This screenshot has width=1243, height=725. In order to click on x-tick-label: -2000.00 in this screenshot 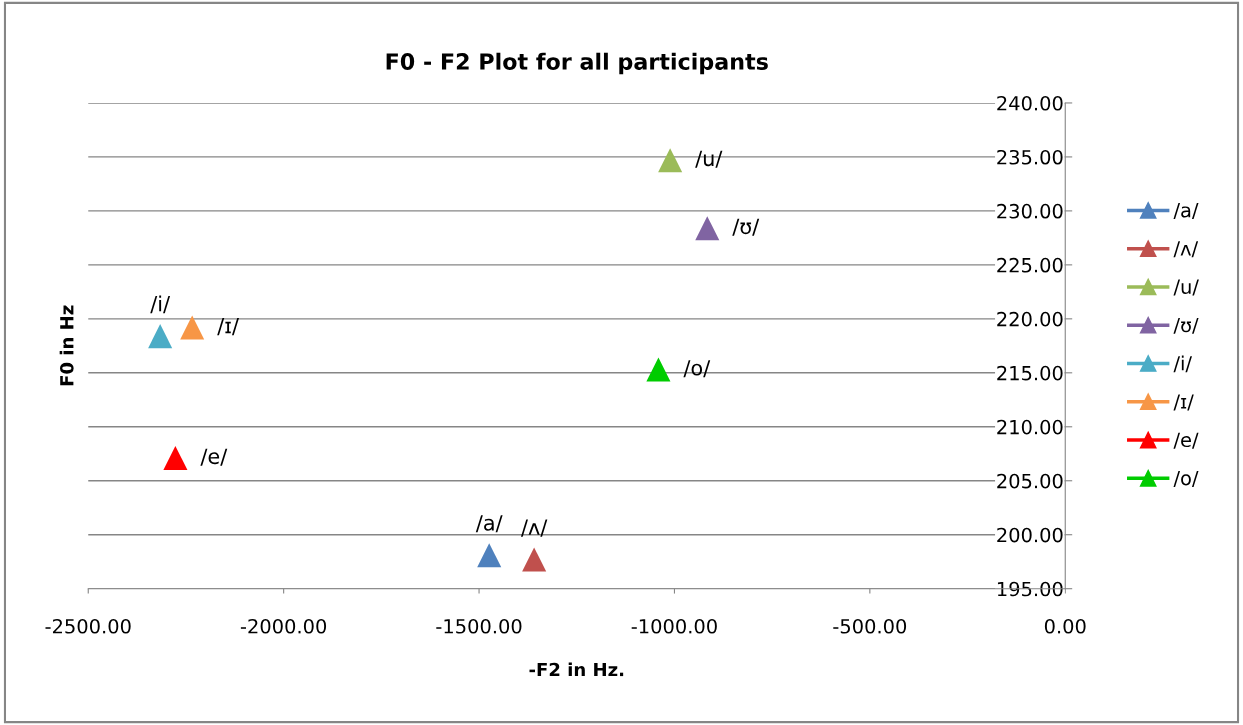, I will do `click(283, 626)`.